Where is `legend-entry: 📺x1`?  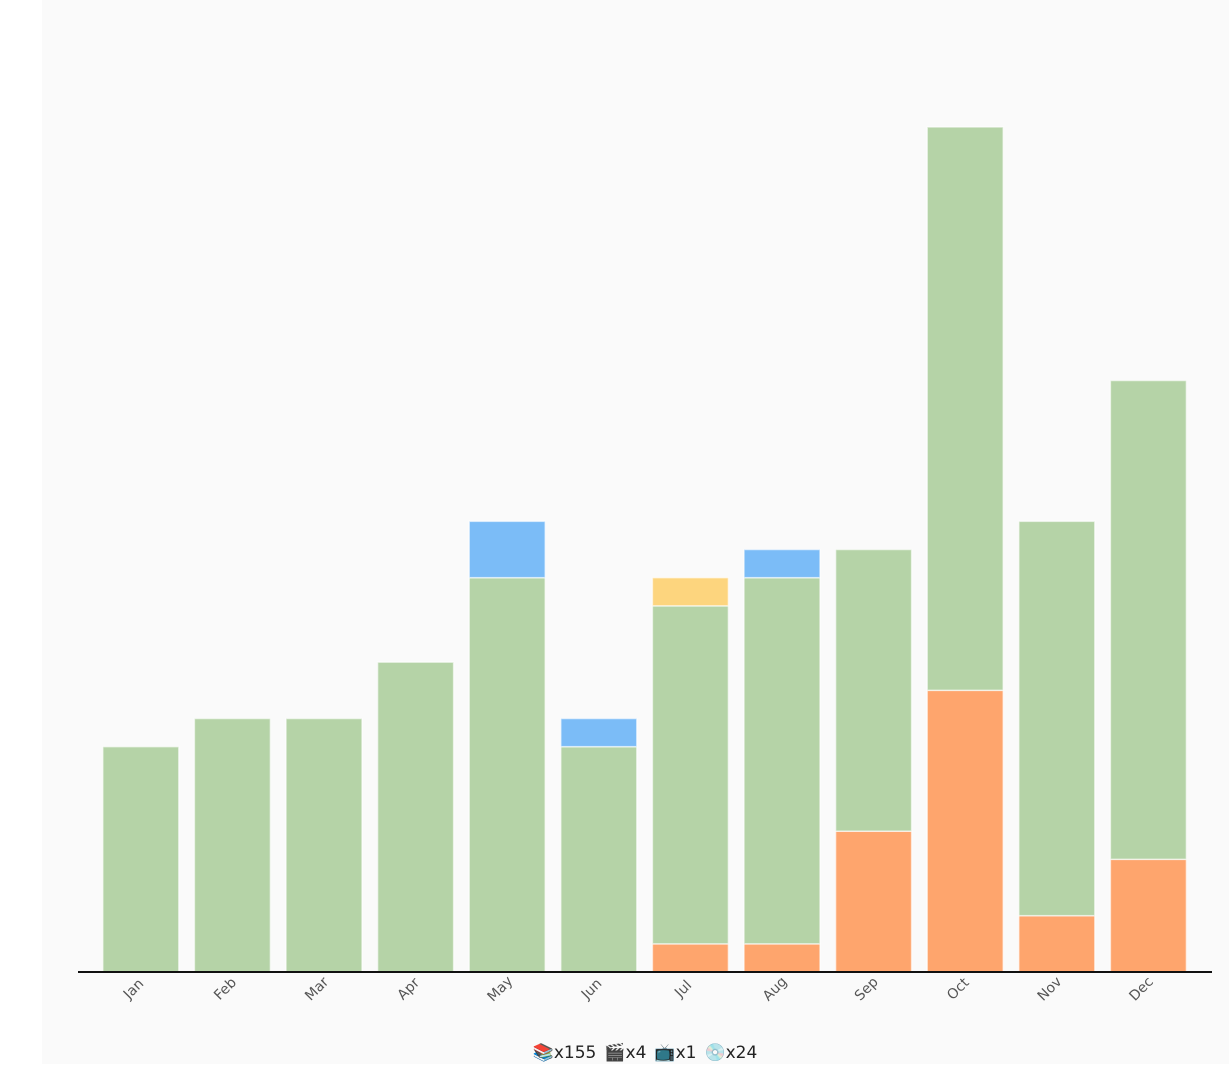
legend-entry: 📺x1 is located at coordinates (675, 1053).